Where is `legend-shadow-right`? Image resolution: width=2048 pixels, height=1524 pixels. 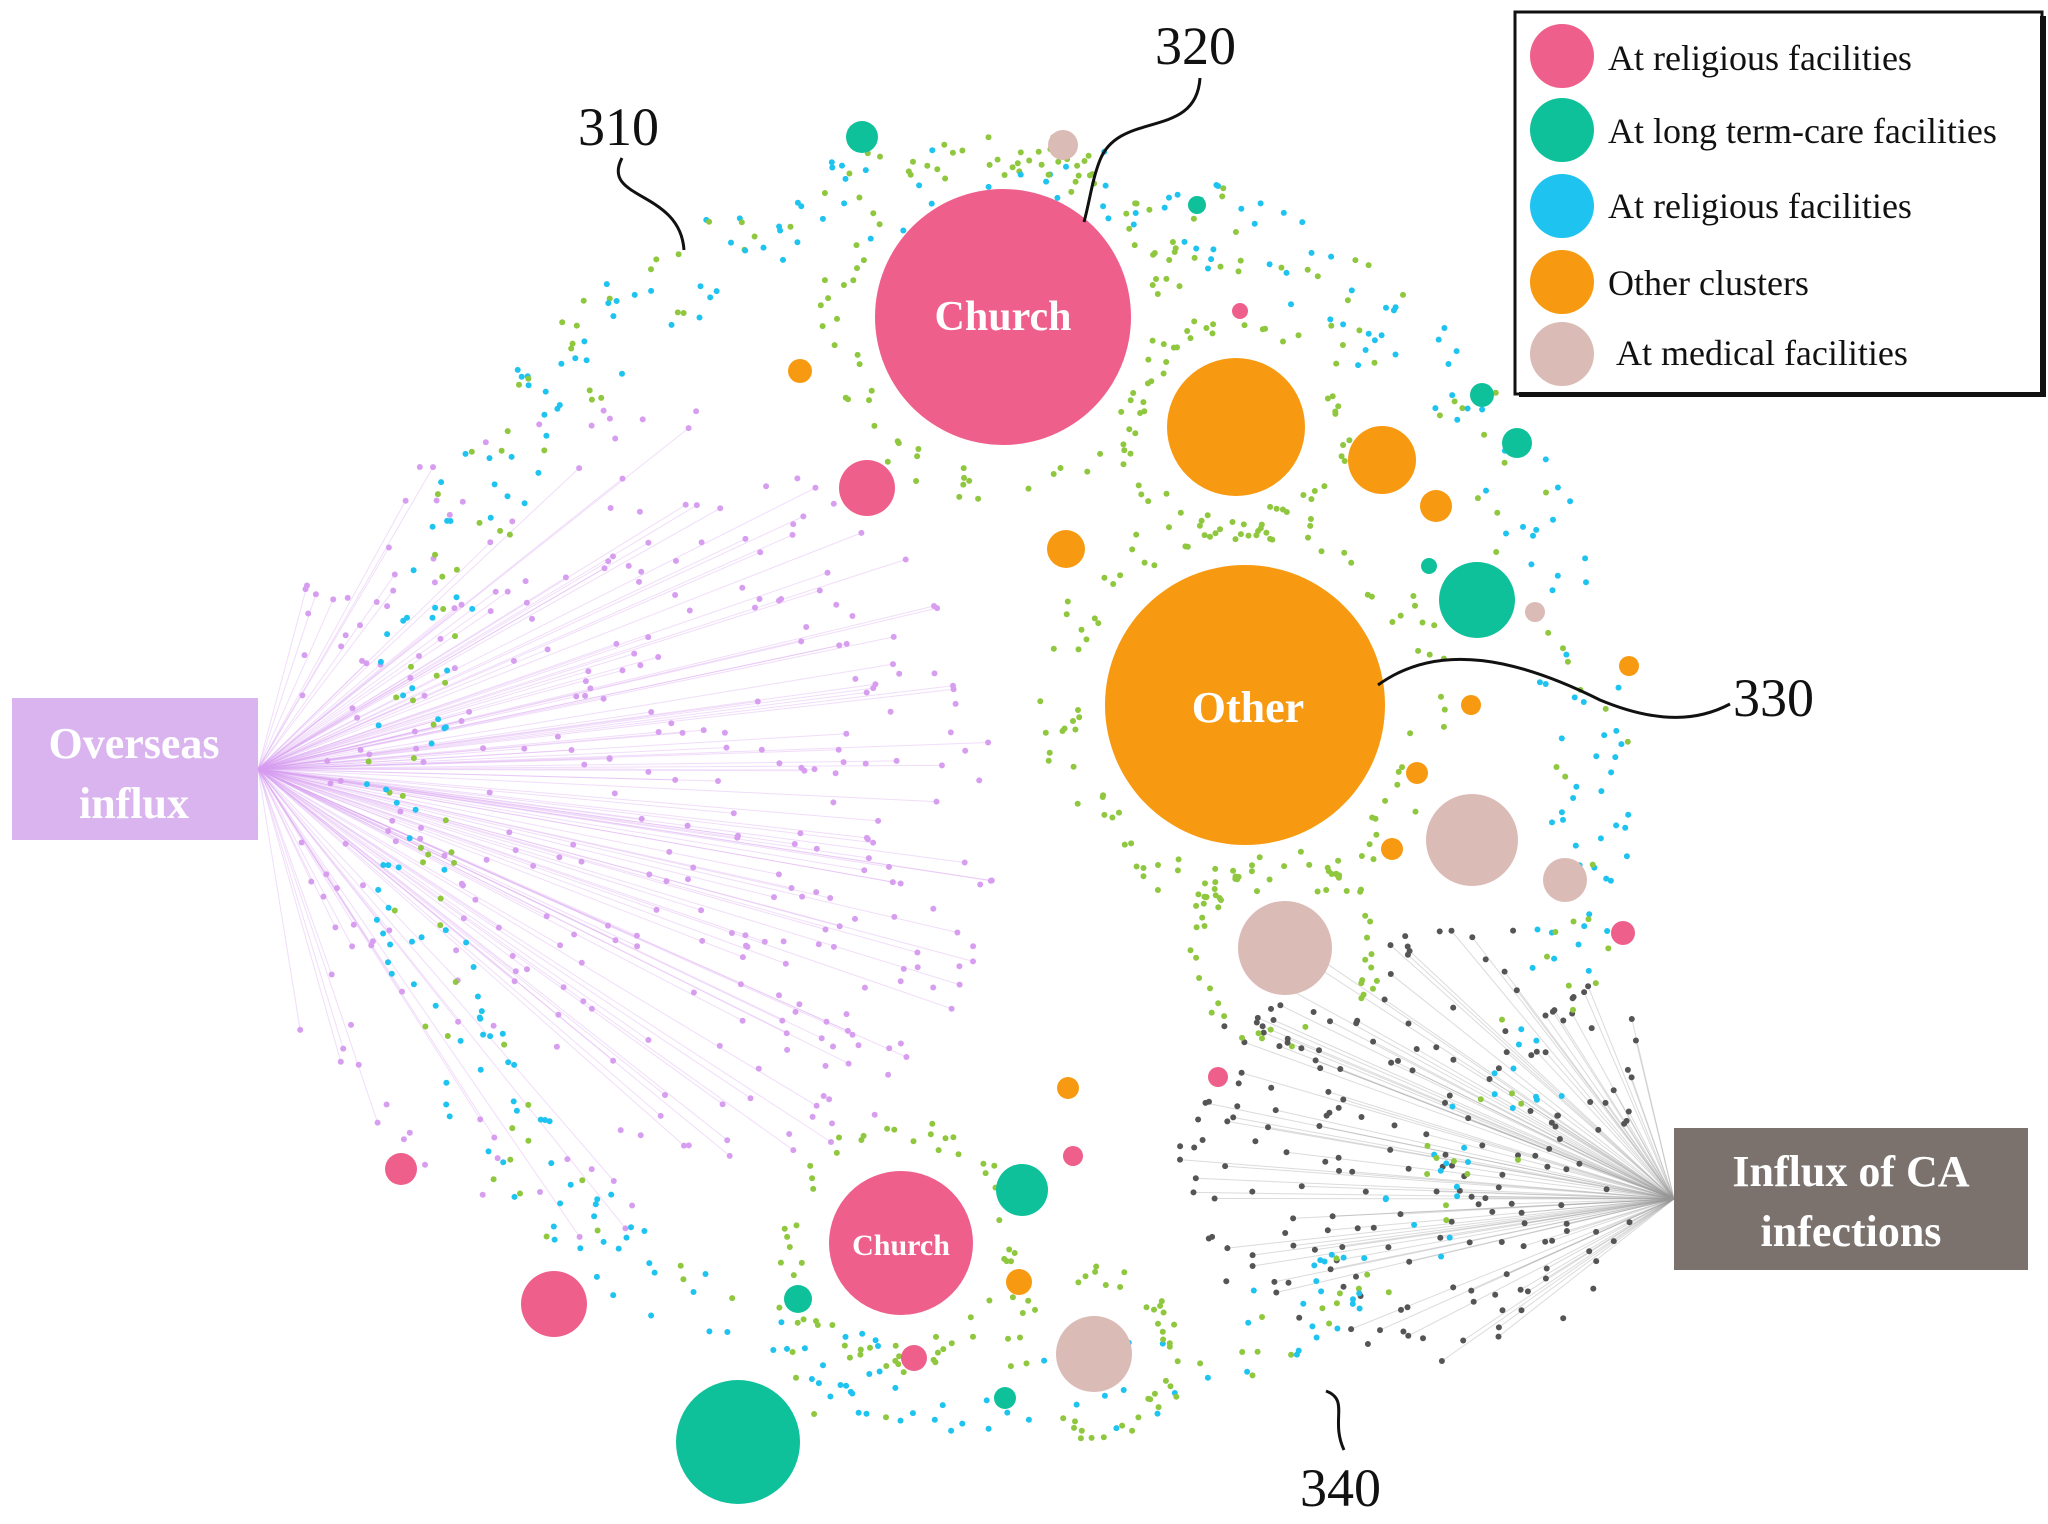
legend-shadow-right is located at coordinates (2043, 206).